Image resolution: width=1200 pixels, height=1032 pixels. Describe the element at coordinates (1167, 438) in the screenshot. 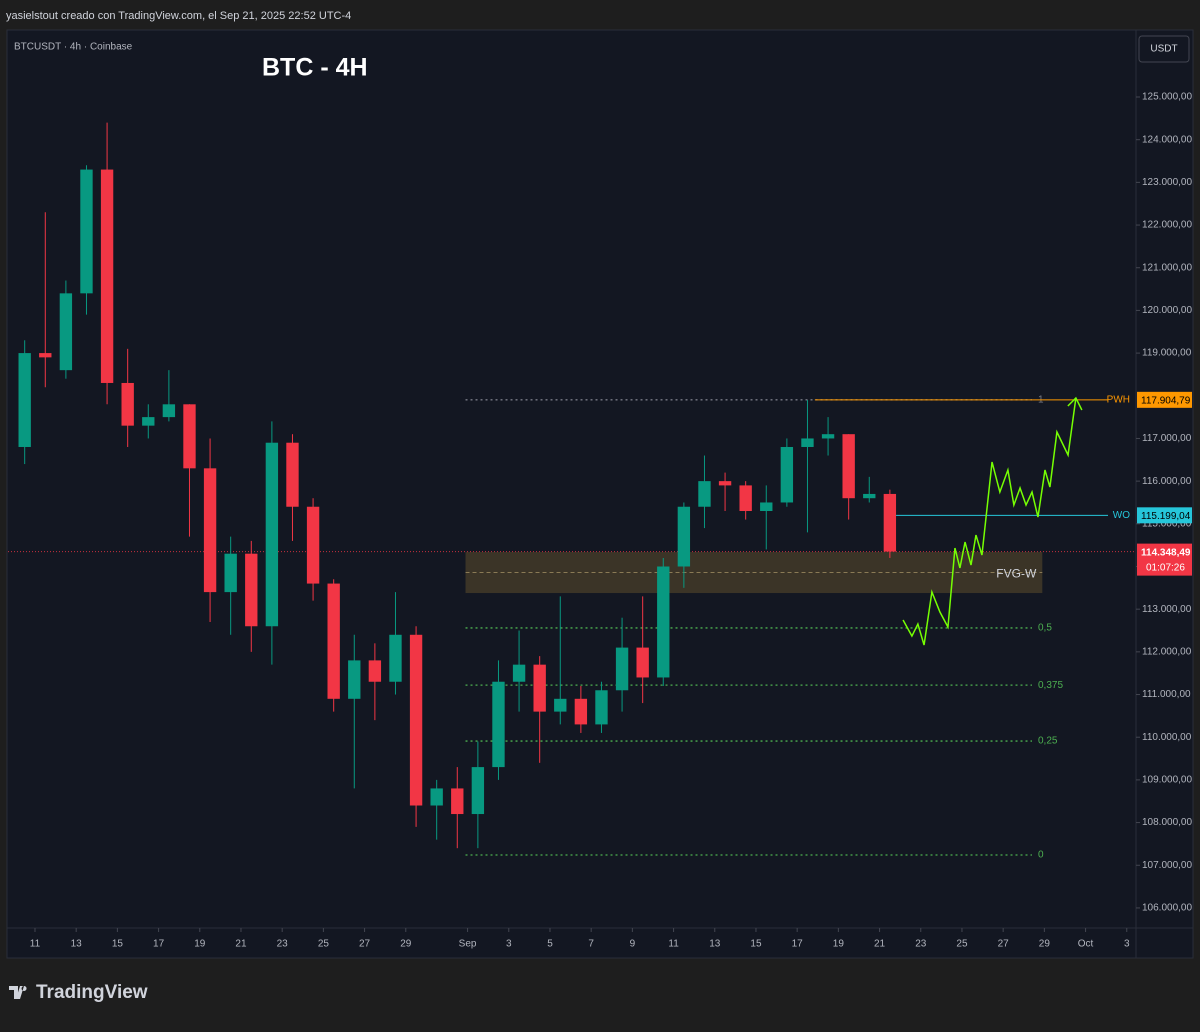

I see `y-tick-label: 117.000,00` at that location.